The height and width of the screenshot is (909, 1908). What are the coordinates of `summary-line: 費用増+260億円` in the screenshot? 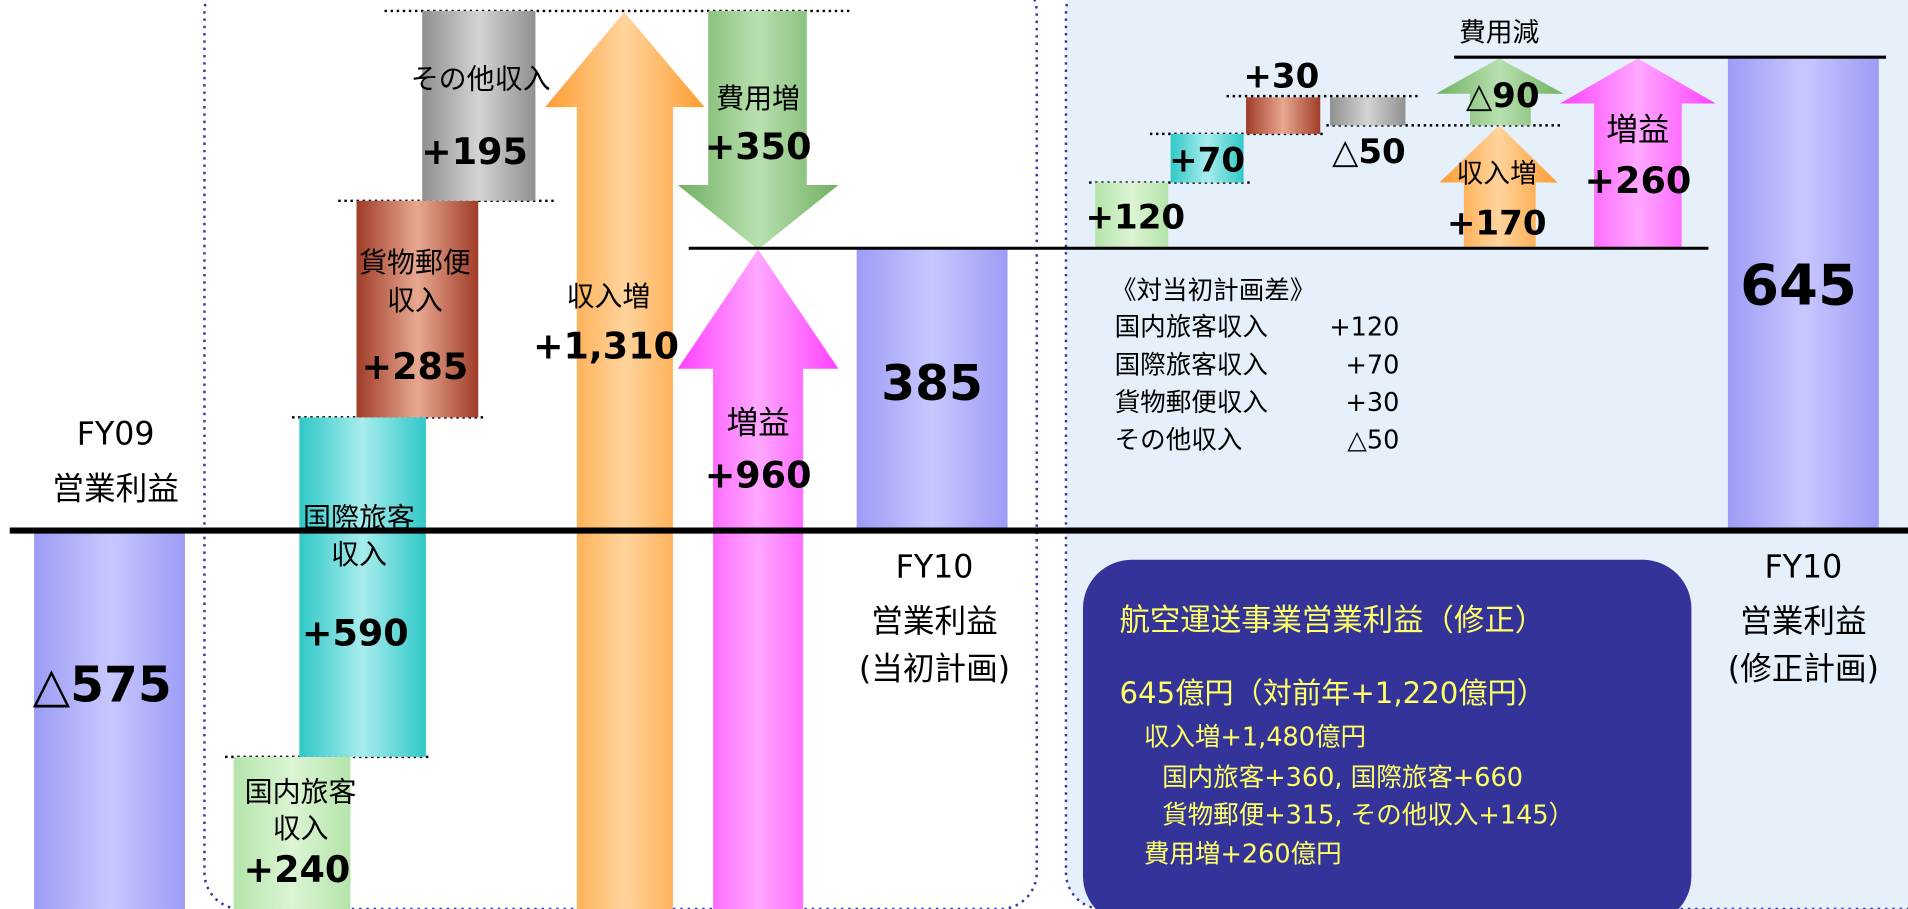 It's located at (1243, 854).